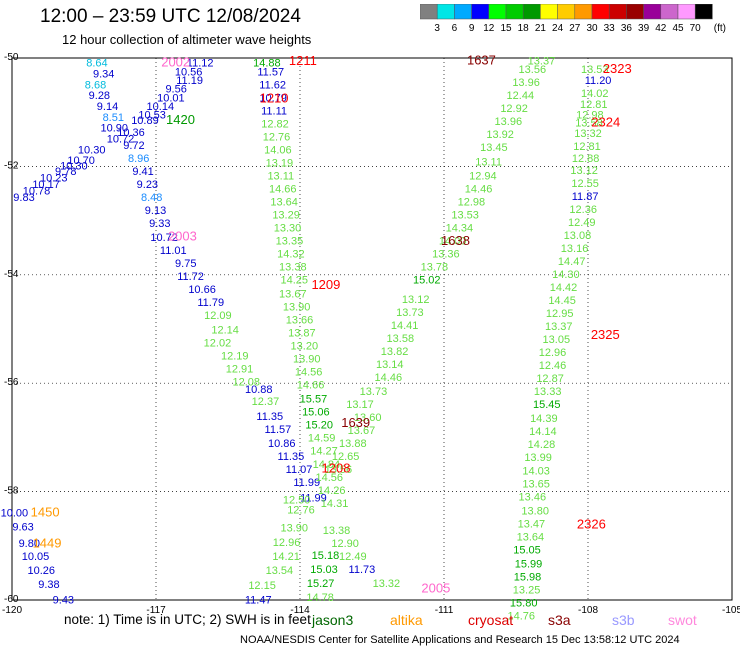 Image resolution: width=740 pixels, height=650 pixels. Describe the element at coordinates (582, 223) in the screenshot. I see `wave-height-value: 12.49` at that location.